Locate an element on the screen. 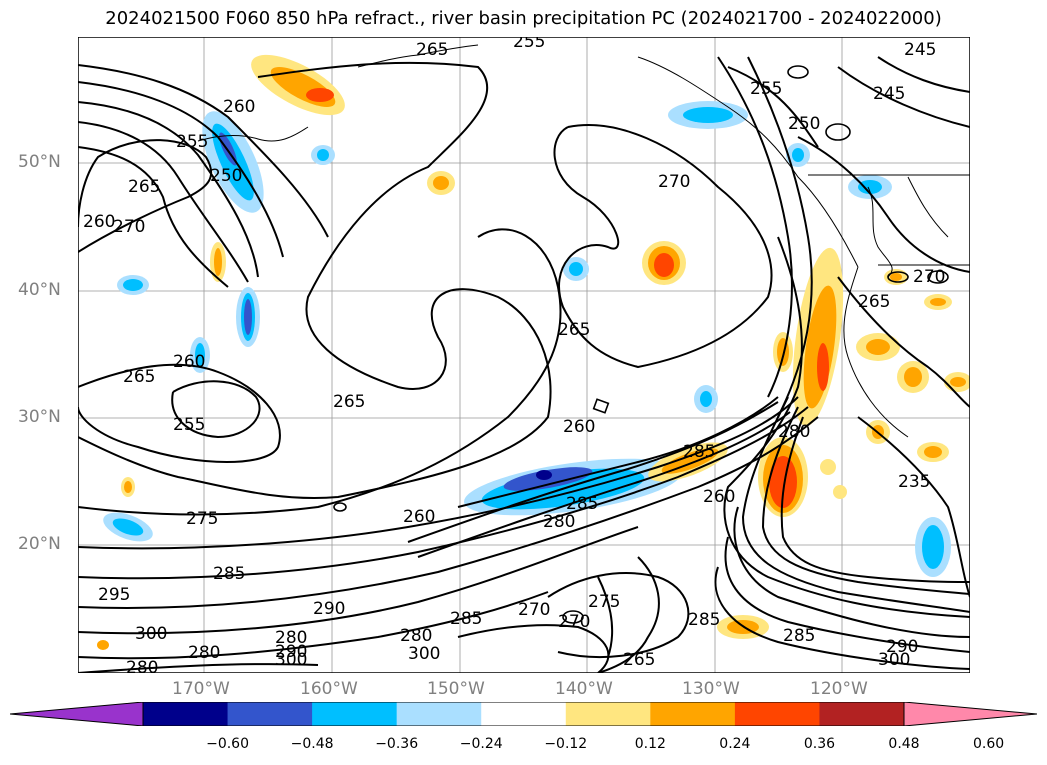 This screenshot has width=1047, height=765. lon-label: 130°W is located at coordinates (711, 689).